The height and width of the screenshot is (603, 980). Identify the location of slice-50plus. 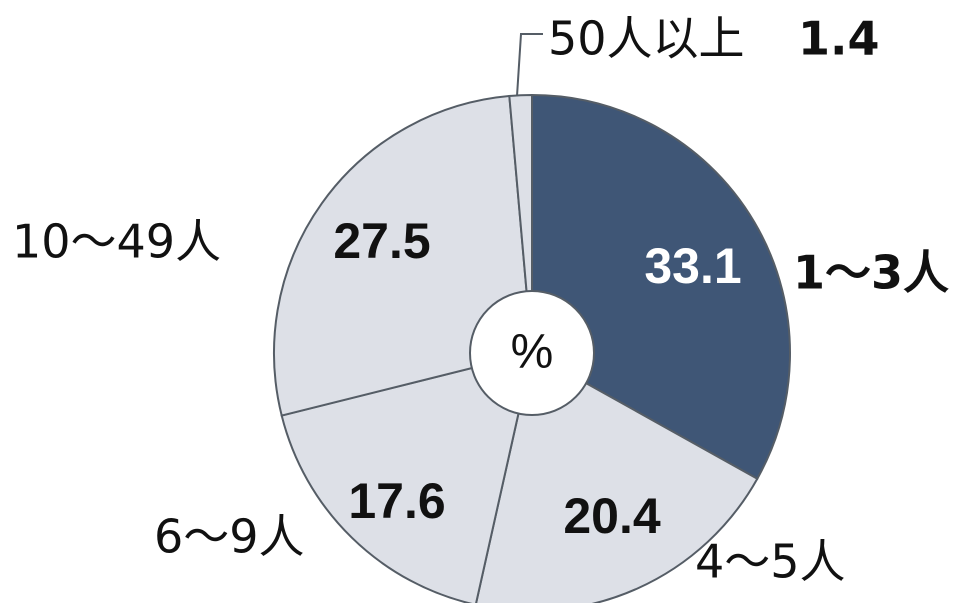
(520, 223).